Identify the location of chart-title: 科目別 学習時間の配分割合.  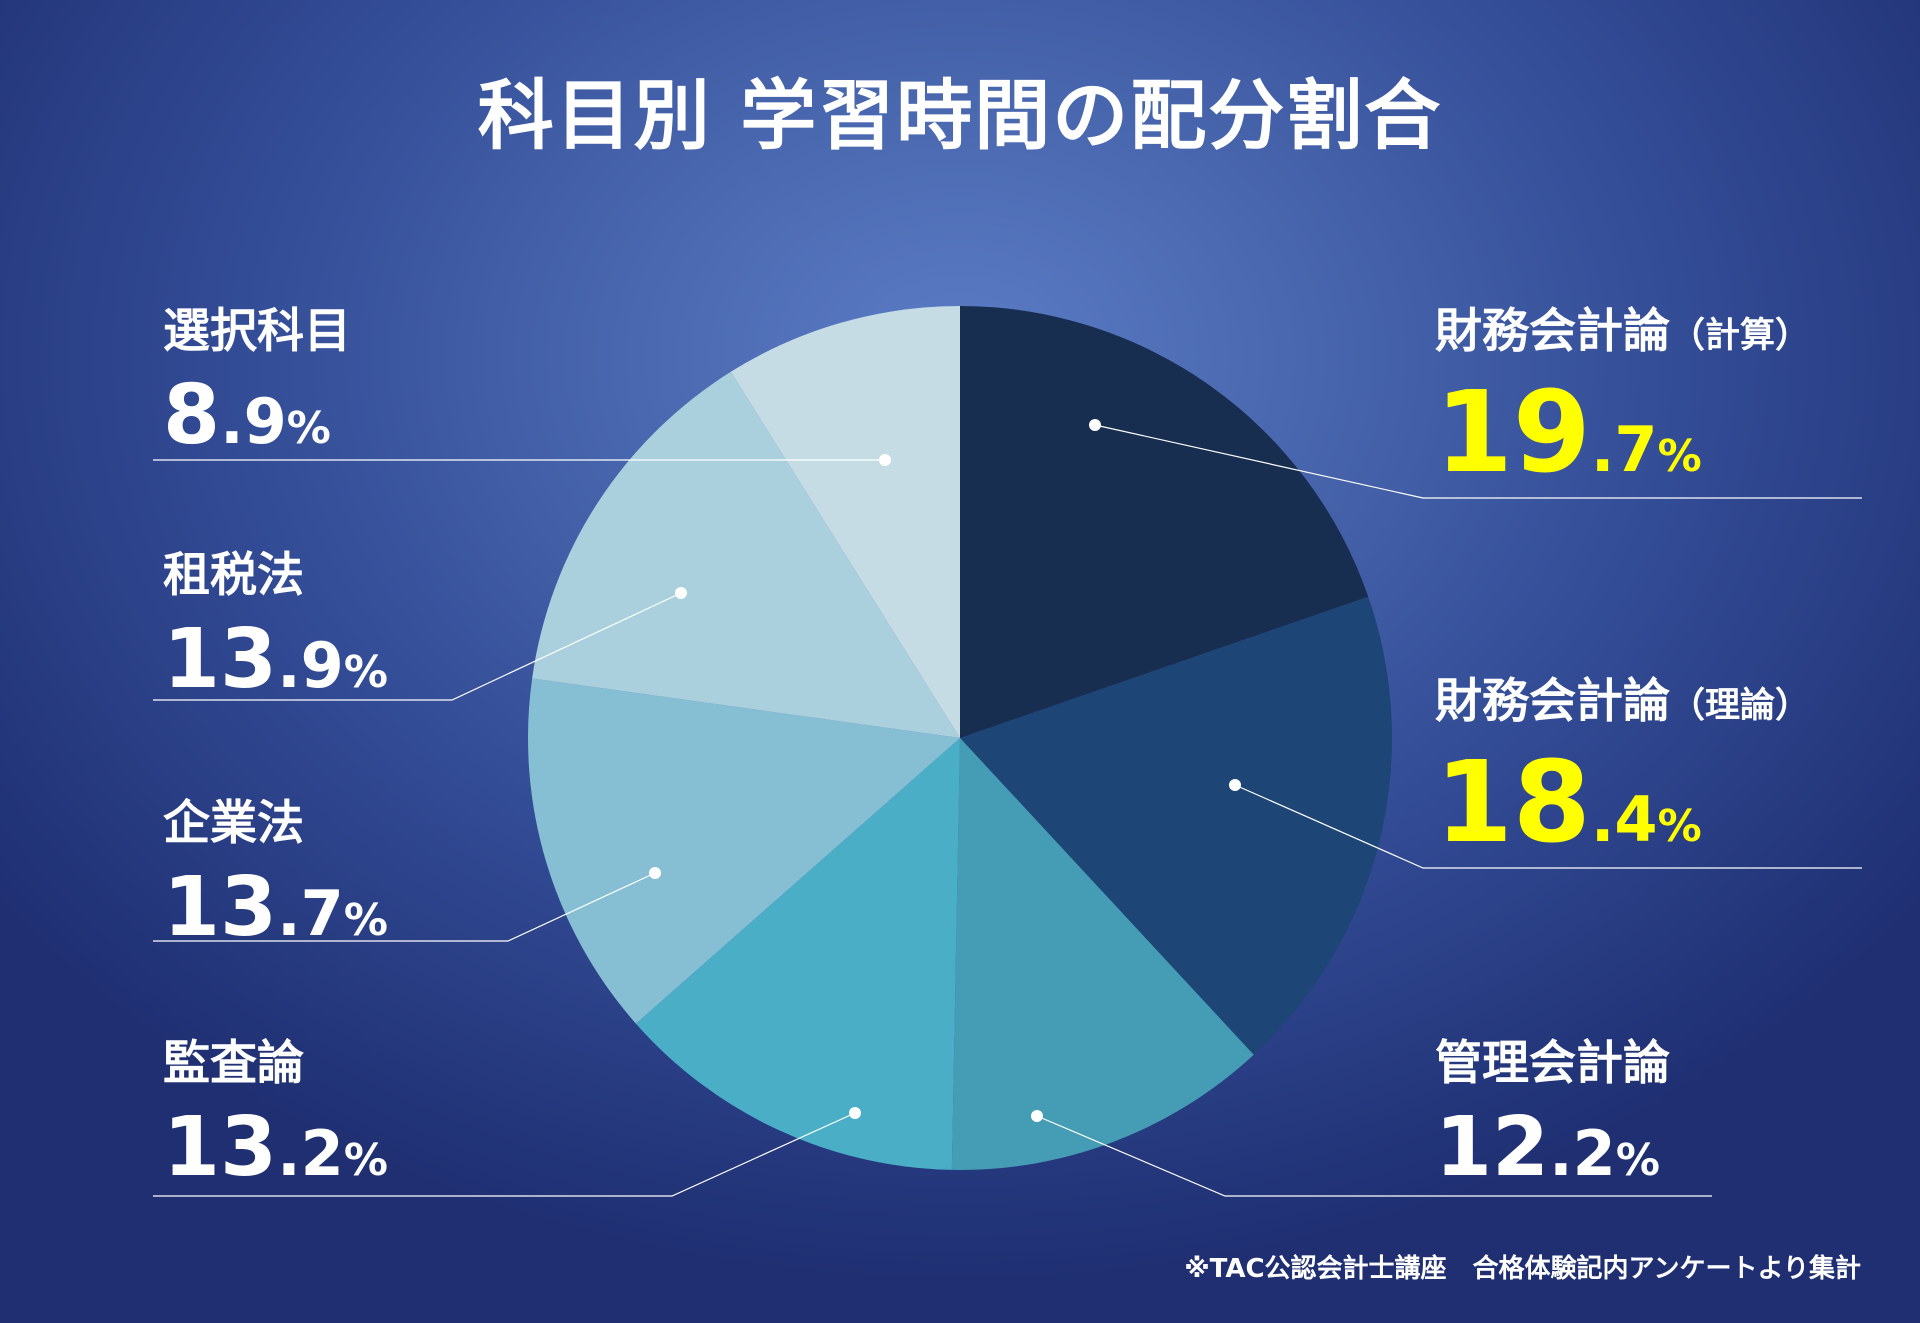
(960, 115).